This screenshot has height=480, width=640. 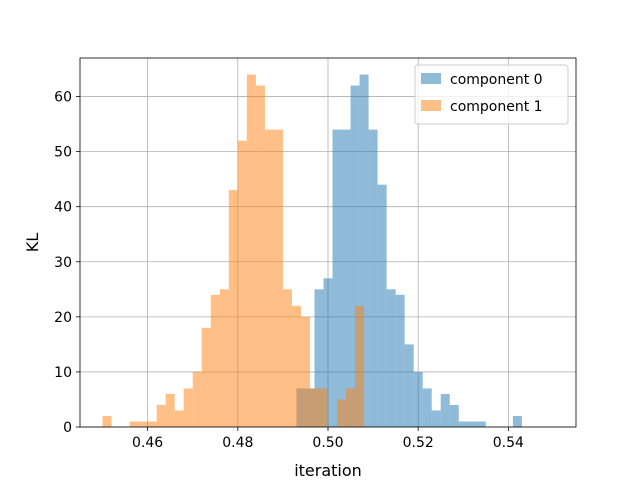 I want to click on y-tick-label: 20, so click(x=63, y=318).